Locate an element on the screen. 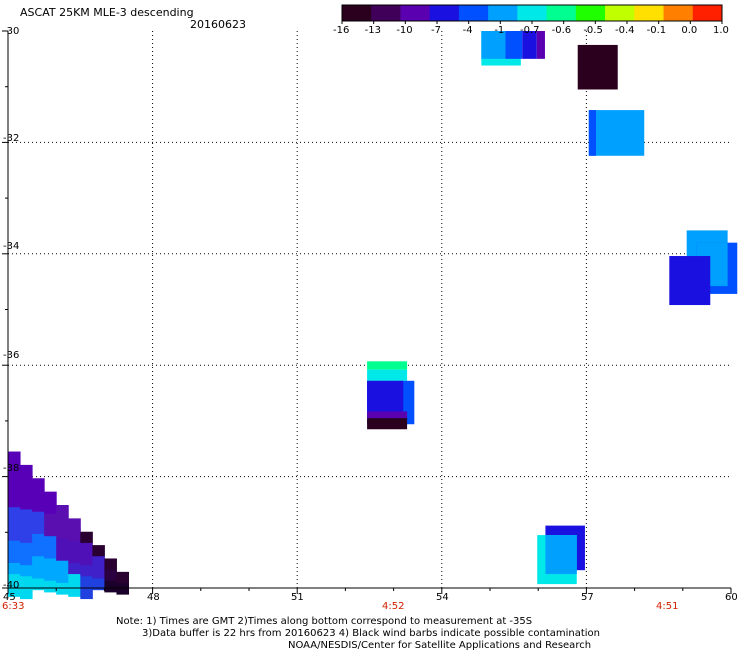 This screenshot has width=740, height=654. colorbar-tick-label: -0.1 is located at coordinates (656, 30).